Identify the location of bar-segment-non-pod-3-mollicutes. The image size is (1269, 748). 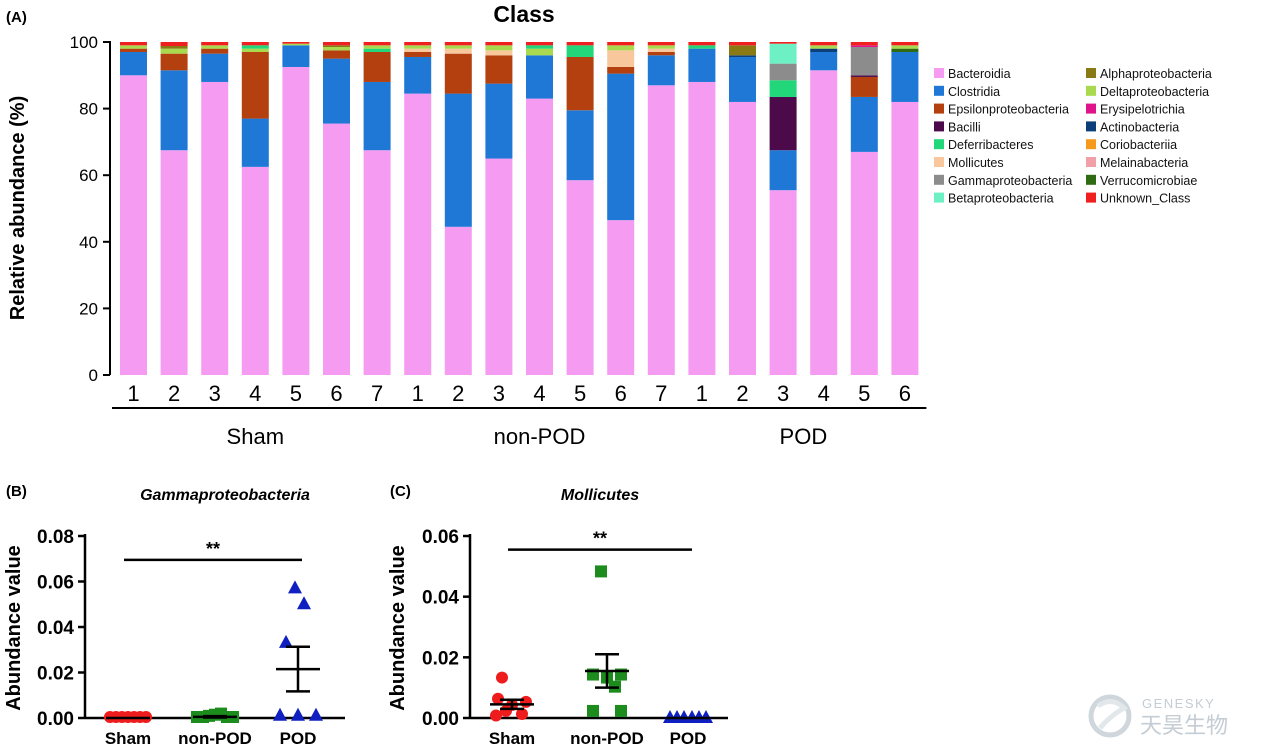
(499, 53).